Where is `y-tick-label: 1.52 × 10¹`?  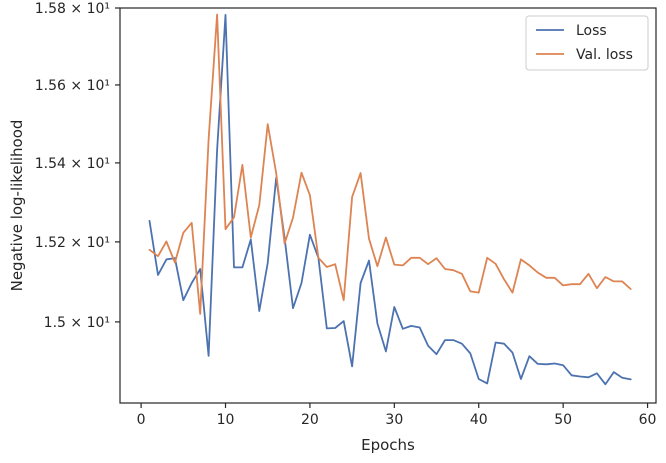
y-tick-label: 1.52 × 10¹ is located at coordinates (72, 243).